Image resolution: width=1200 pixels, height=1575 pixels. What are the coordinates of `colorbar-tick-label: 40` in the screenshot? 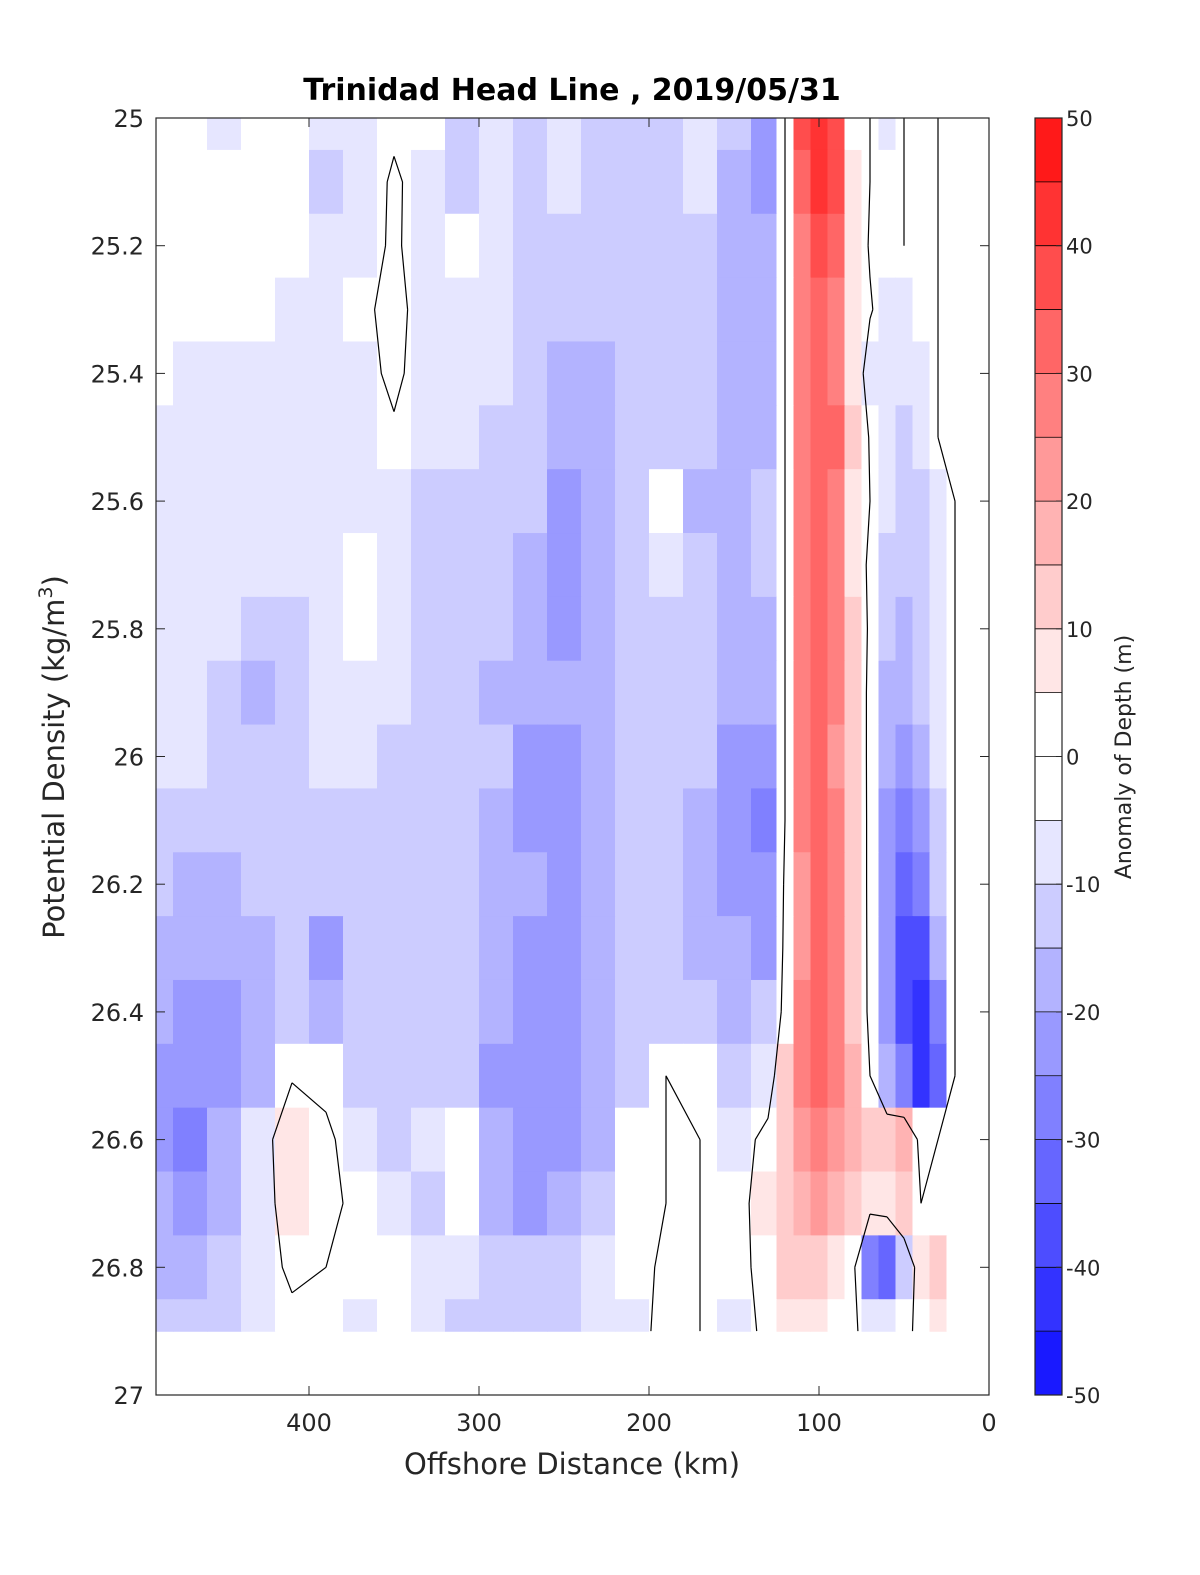 It's located at (1079, 247).